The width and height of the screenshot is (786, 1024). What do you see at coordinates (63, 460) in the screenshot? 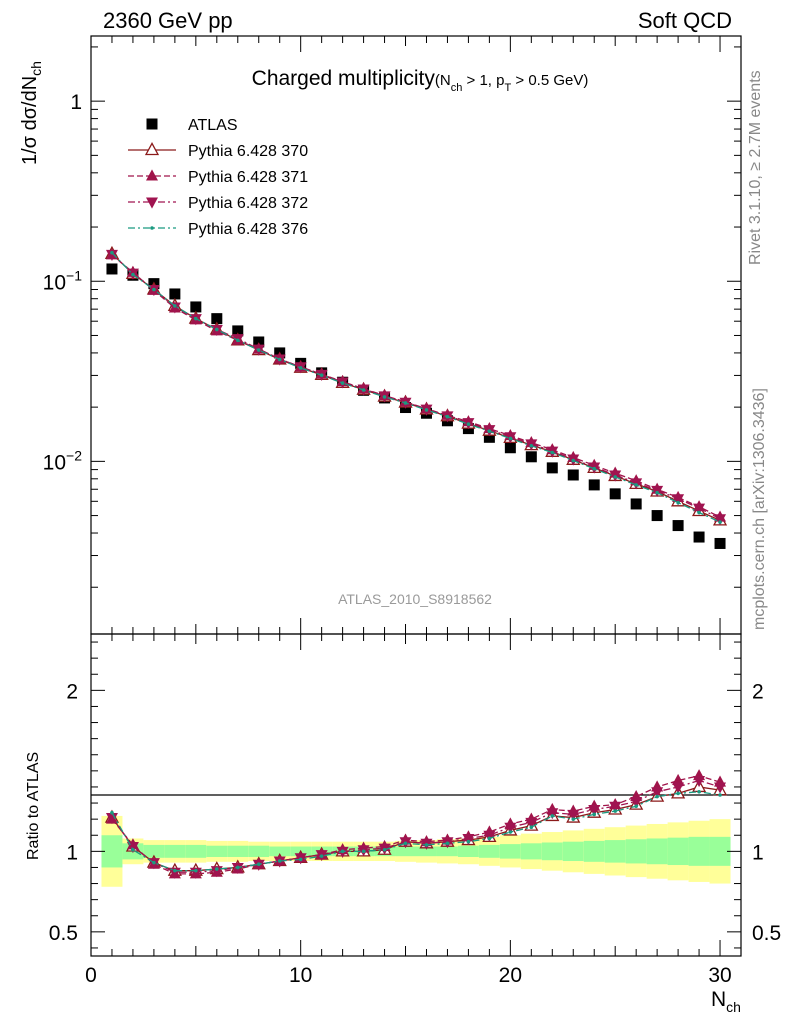
I see `main-ytick-label: 10−2` at bounding box center [63, 460].